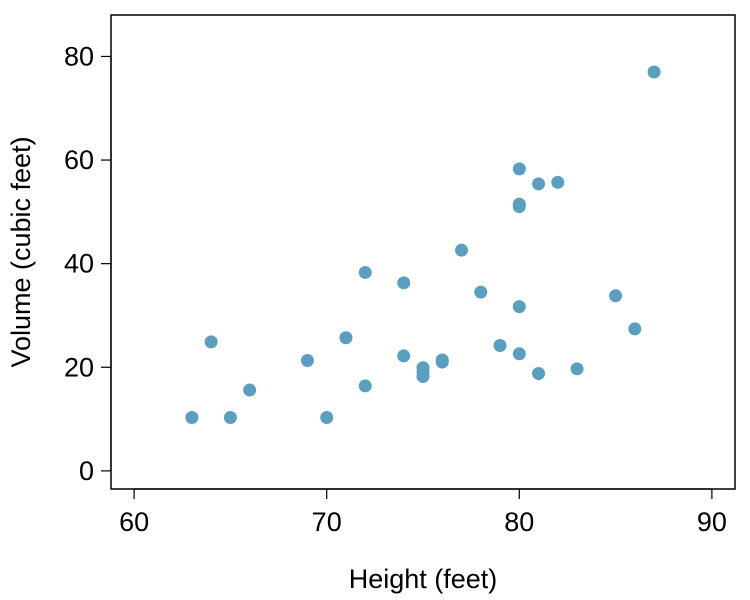  Describe the element at coordinates (423, 512) in the screenshot. I see `x-axis: 60 70 80 90` at that location.